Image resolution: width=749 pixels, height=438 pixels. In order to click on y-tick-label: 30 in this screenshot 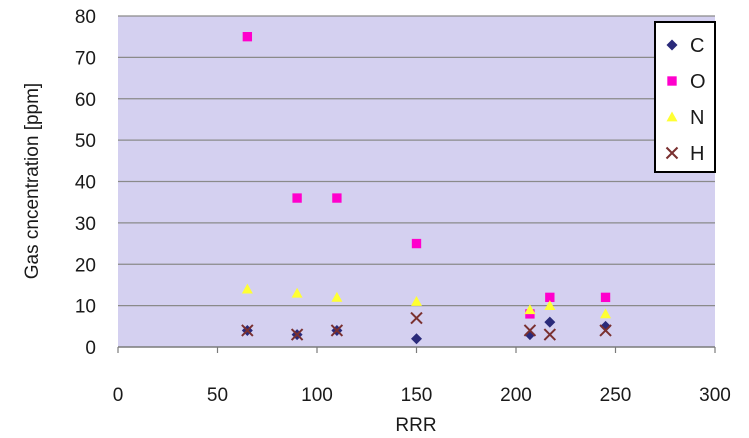, I will do `click(85, 224)`.